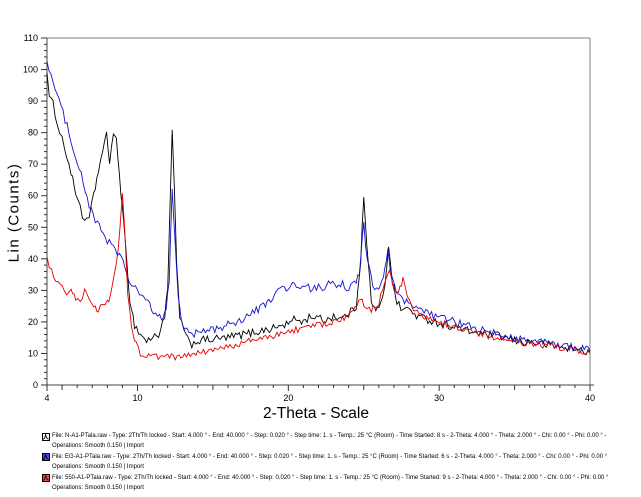  Describe the element at coordinates (33, 290) in the screenshot. I see `y-tick-label: 30` at that location.